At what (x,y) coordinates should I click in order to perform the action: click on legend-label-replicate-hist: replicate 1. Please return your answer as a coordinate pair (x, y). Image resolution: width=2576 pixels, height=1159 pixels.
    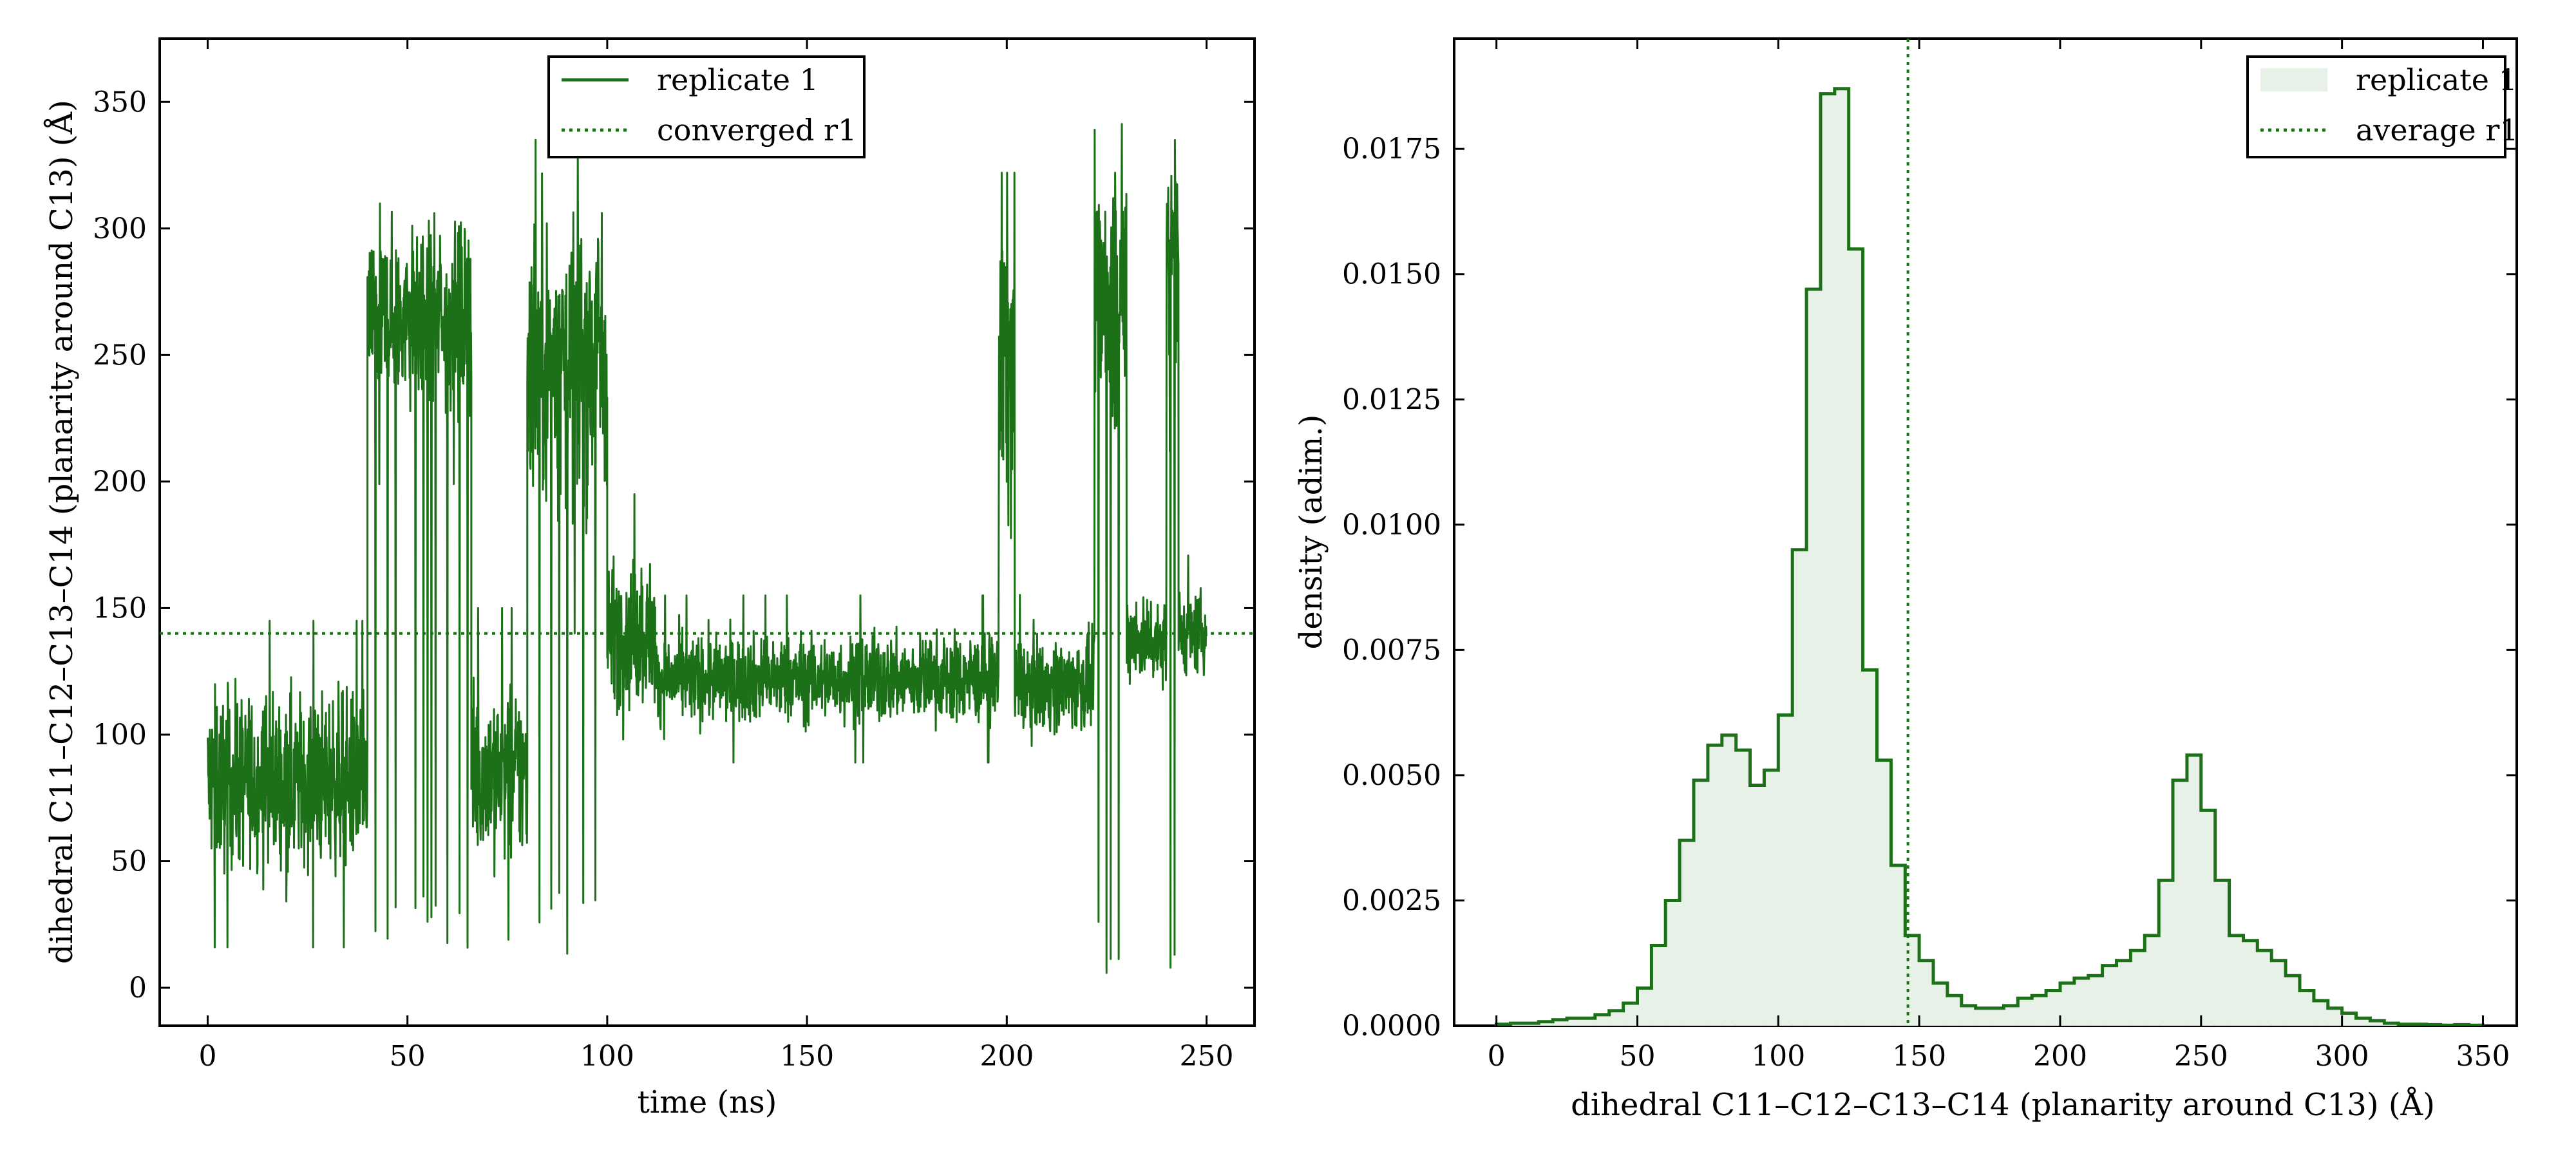
    Looking at the image, I should click on (2436, 79).